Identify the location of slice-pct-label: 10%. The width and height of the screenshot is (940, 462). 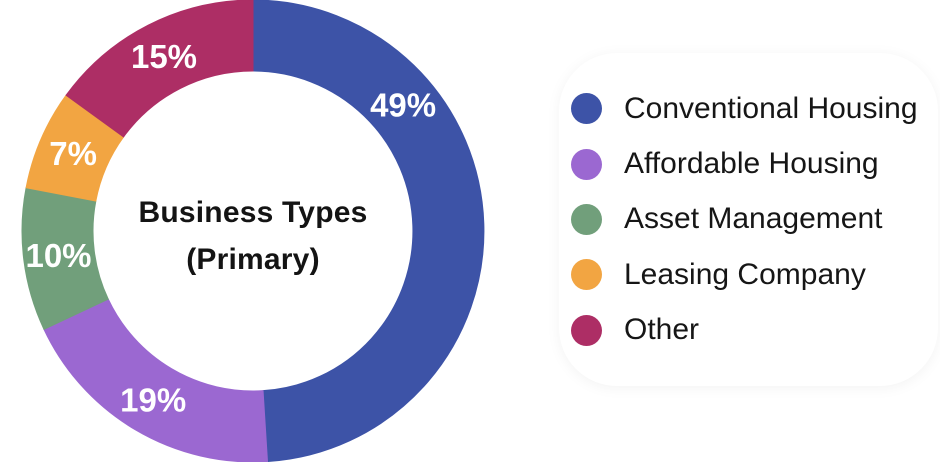
(58, 255).